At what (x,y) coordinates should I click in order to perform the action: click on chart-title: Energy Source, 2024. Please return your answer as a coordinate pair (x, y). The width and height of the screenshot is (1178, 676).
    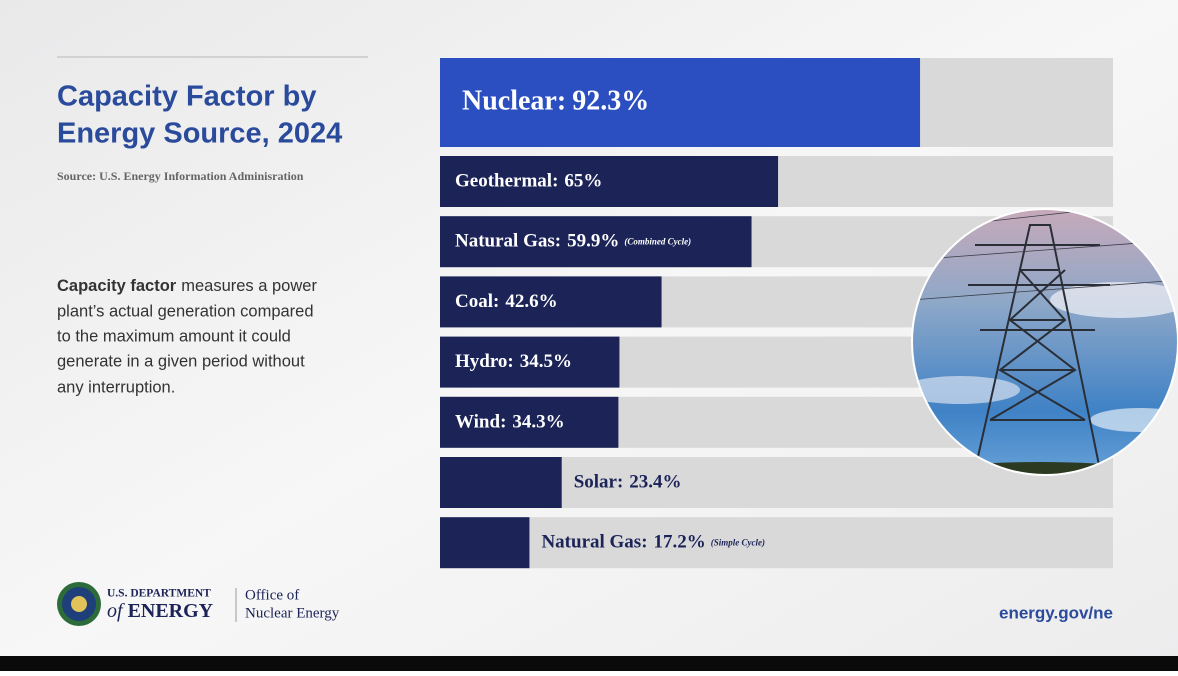
    Looking at the image, I should click on (199, 134).